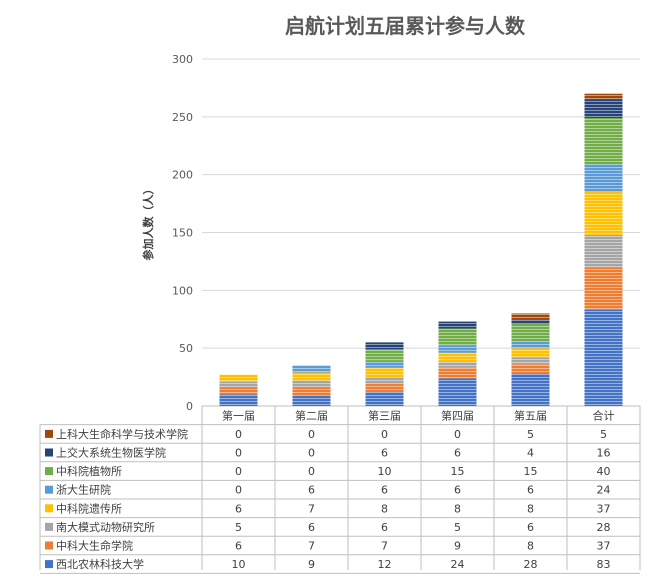 The width and height of the screenshot is (655, 588). Describe the element at coordinates (530, 389) in the screenshot. I see `bar-第五届-西北农林科技大学` at that location.